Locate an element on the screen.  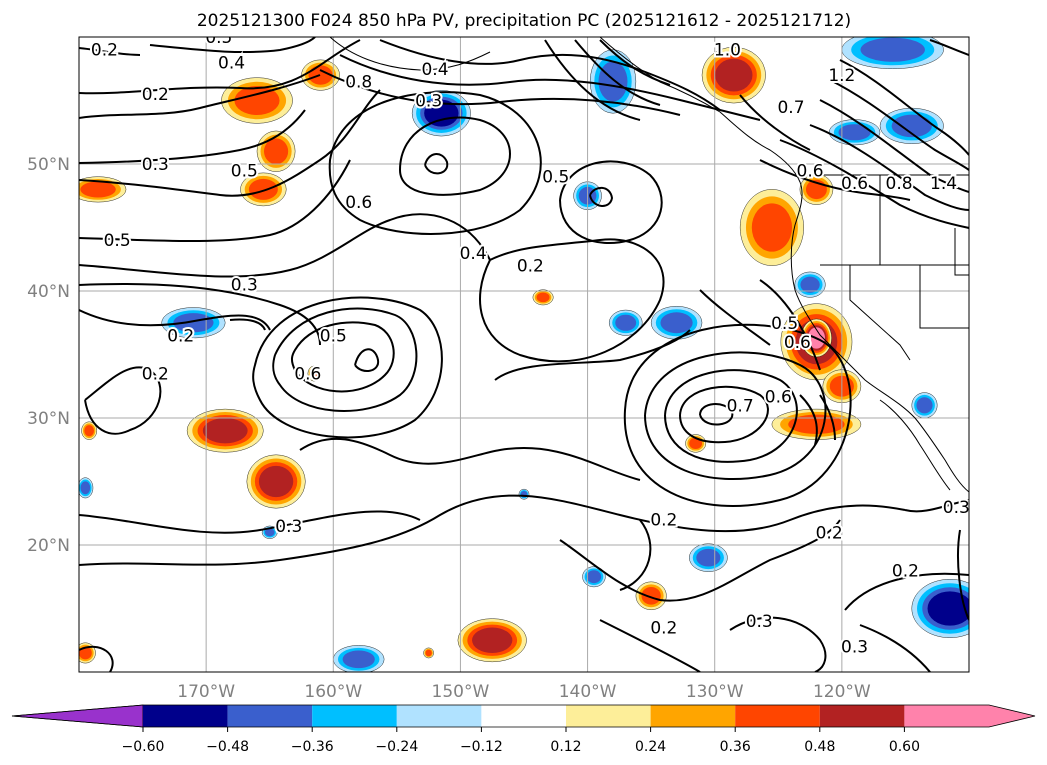
colorbar-extend-low is located at coordinates (77, 716).